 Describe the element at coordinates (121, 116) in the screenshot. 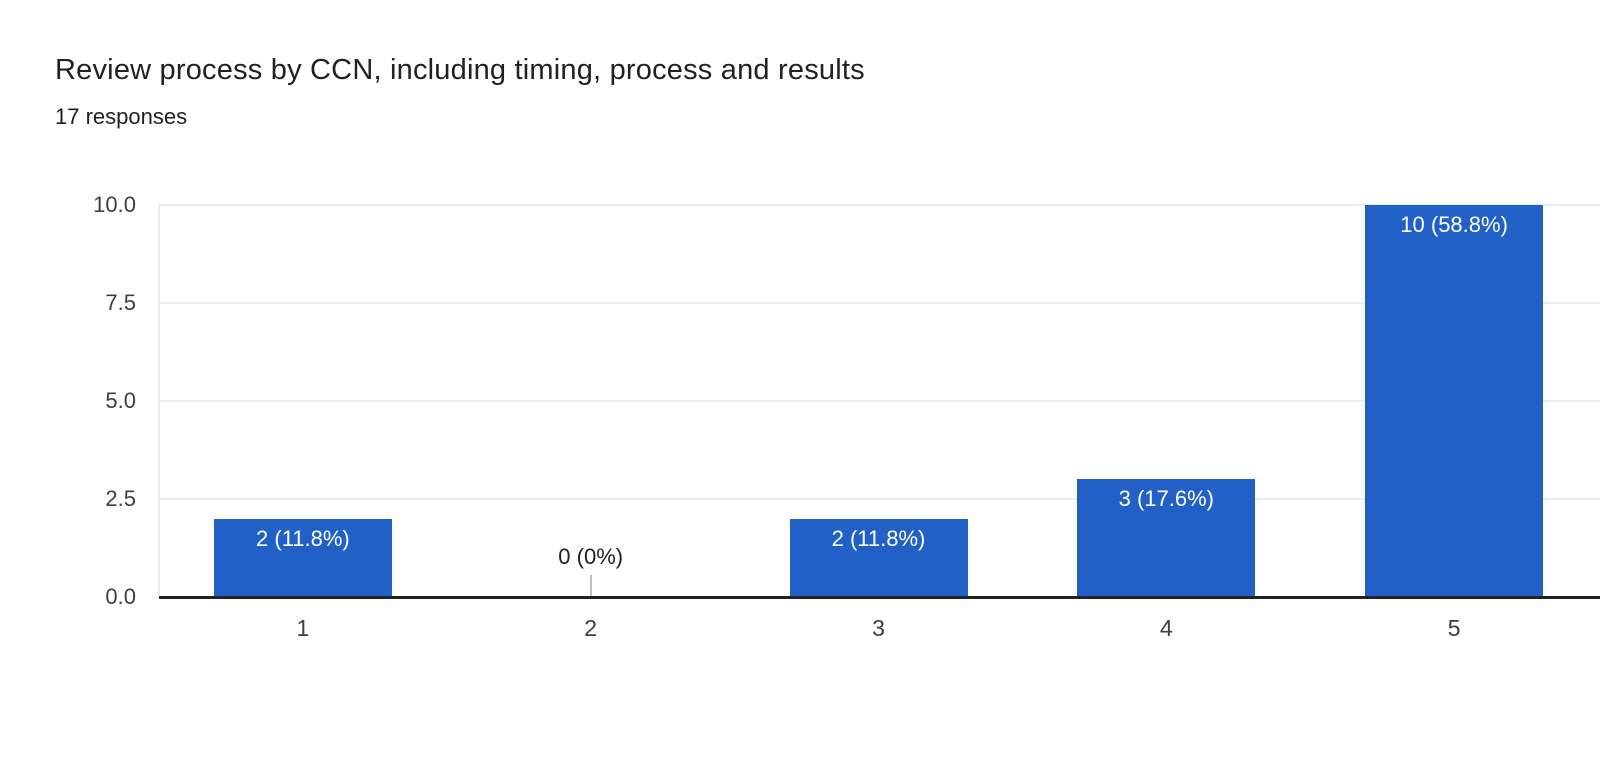

I see `response-count: 17 responses` at that location.